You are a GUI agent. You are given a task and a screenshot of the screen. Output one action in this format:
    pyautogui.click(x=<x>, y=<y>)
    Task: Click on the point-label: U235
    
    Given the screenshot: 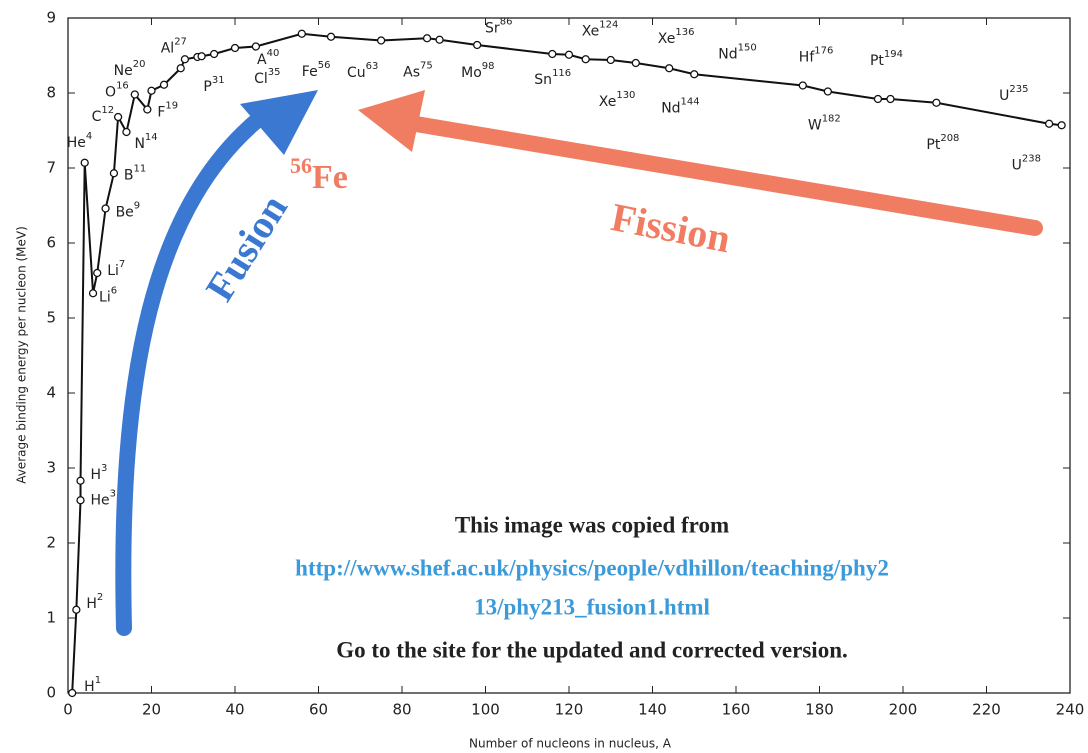 What is the action you would take?
    pyautogui.click(x=1013, y=94)
    